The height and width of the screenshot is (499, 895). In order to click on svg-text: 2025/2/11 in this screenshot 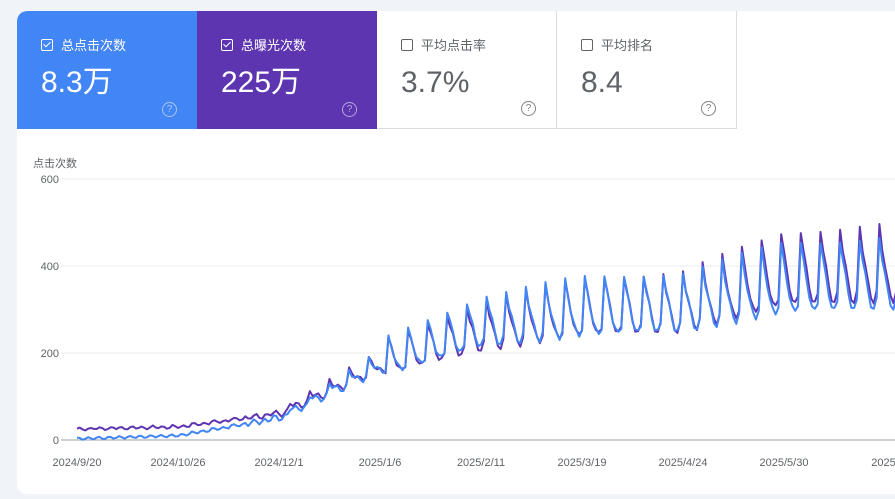, I will do `click(481, 463)`.